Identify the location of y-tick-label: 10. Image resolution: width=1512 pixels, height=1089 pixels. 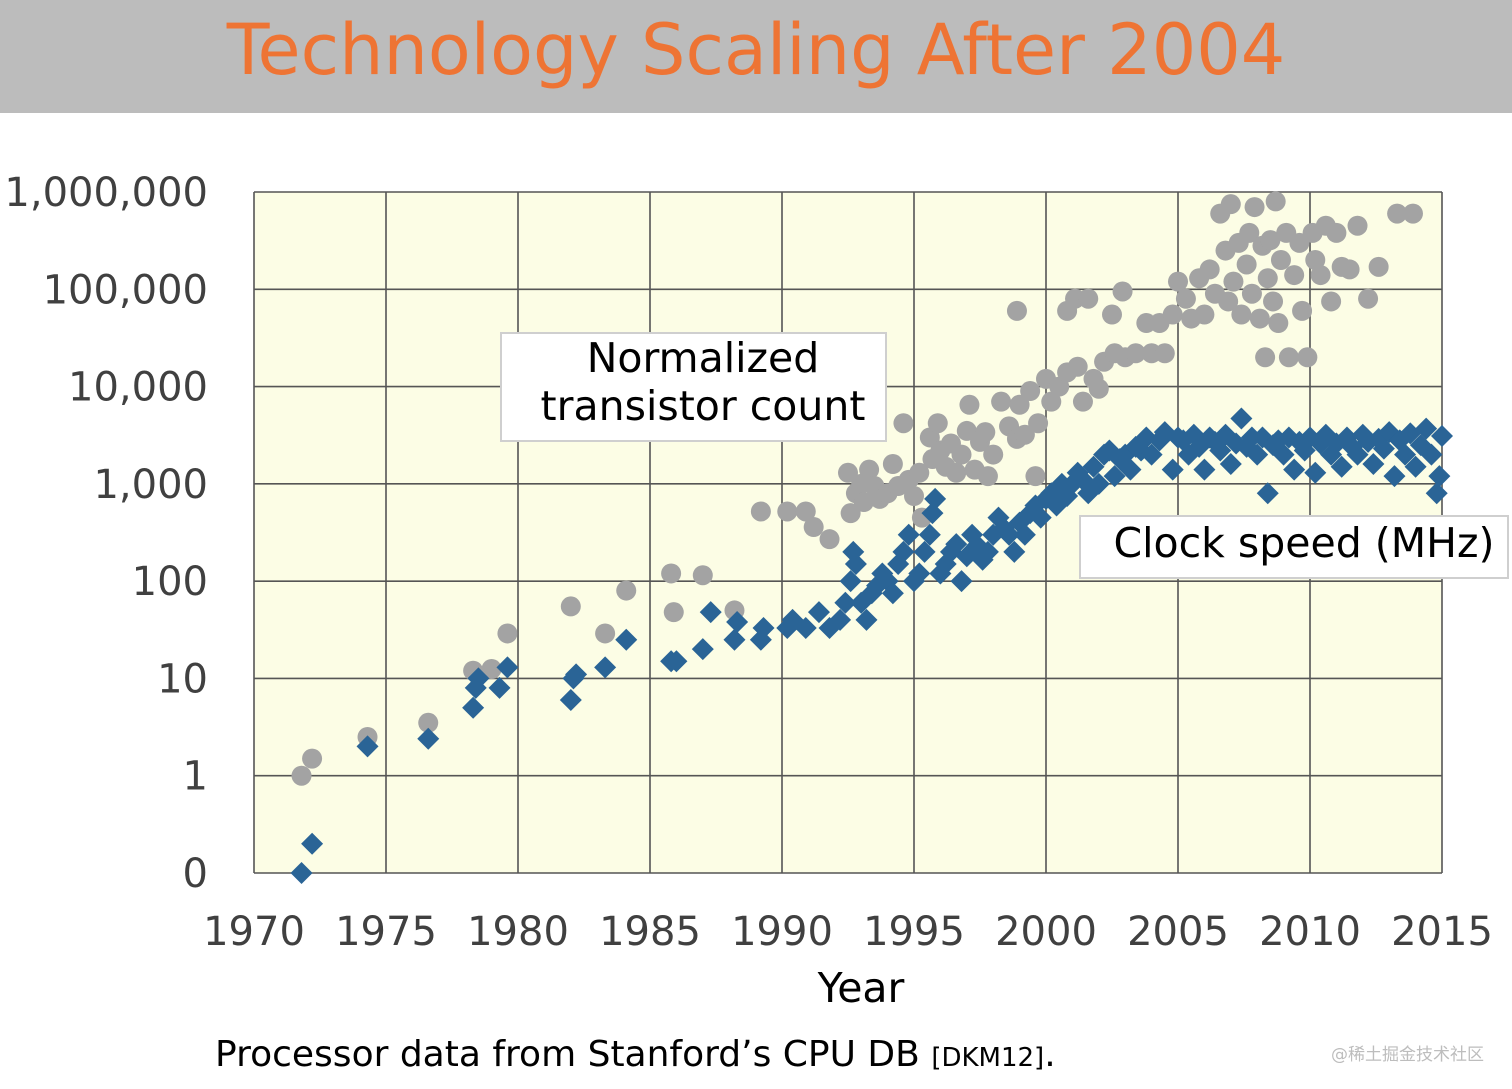
(182, 679).